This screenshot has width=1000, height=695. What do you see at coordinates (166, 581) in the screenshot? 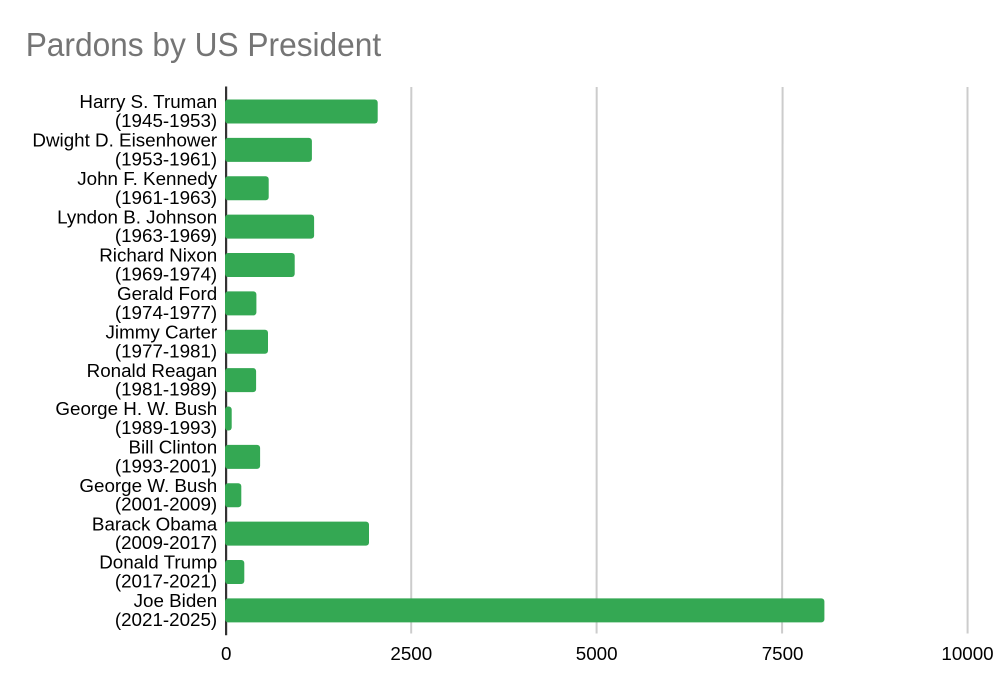
I see `svg-text: (2017-2021)` at bounding box center [166, 581].